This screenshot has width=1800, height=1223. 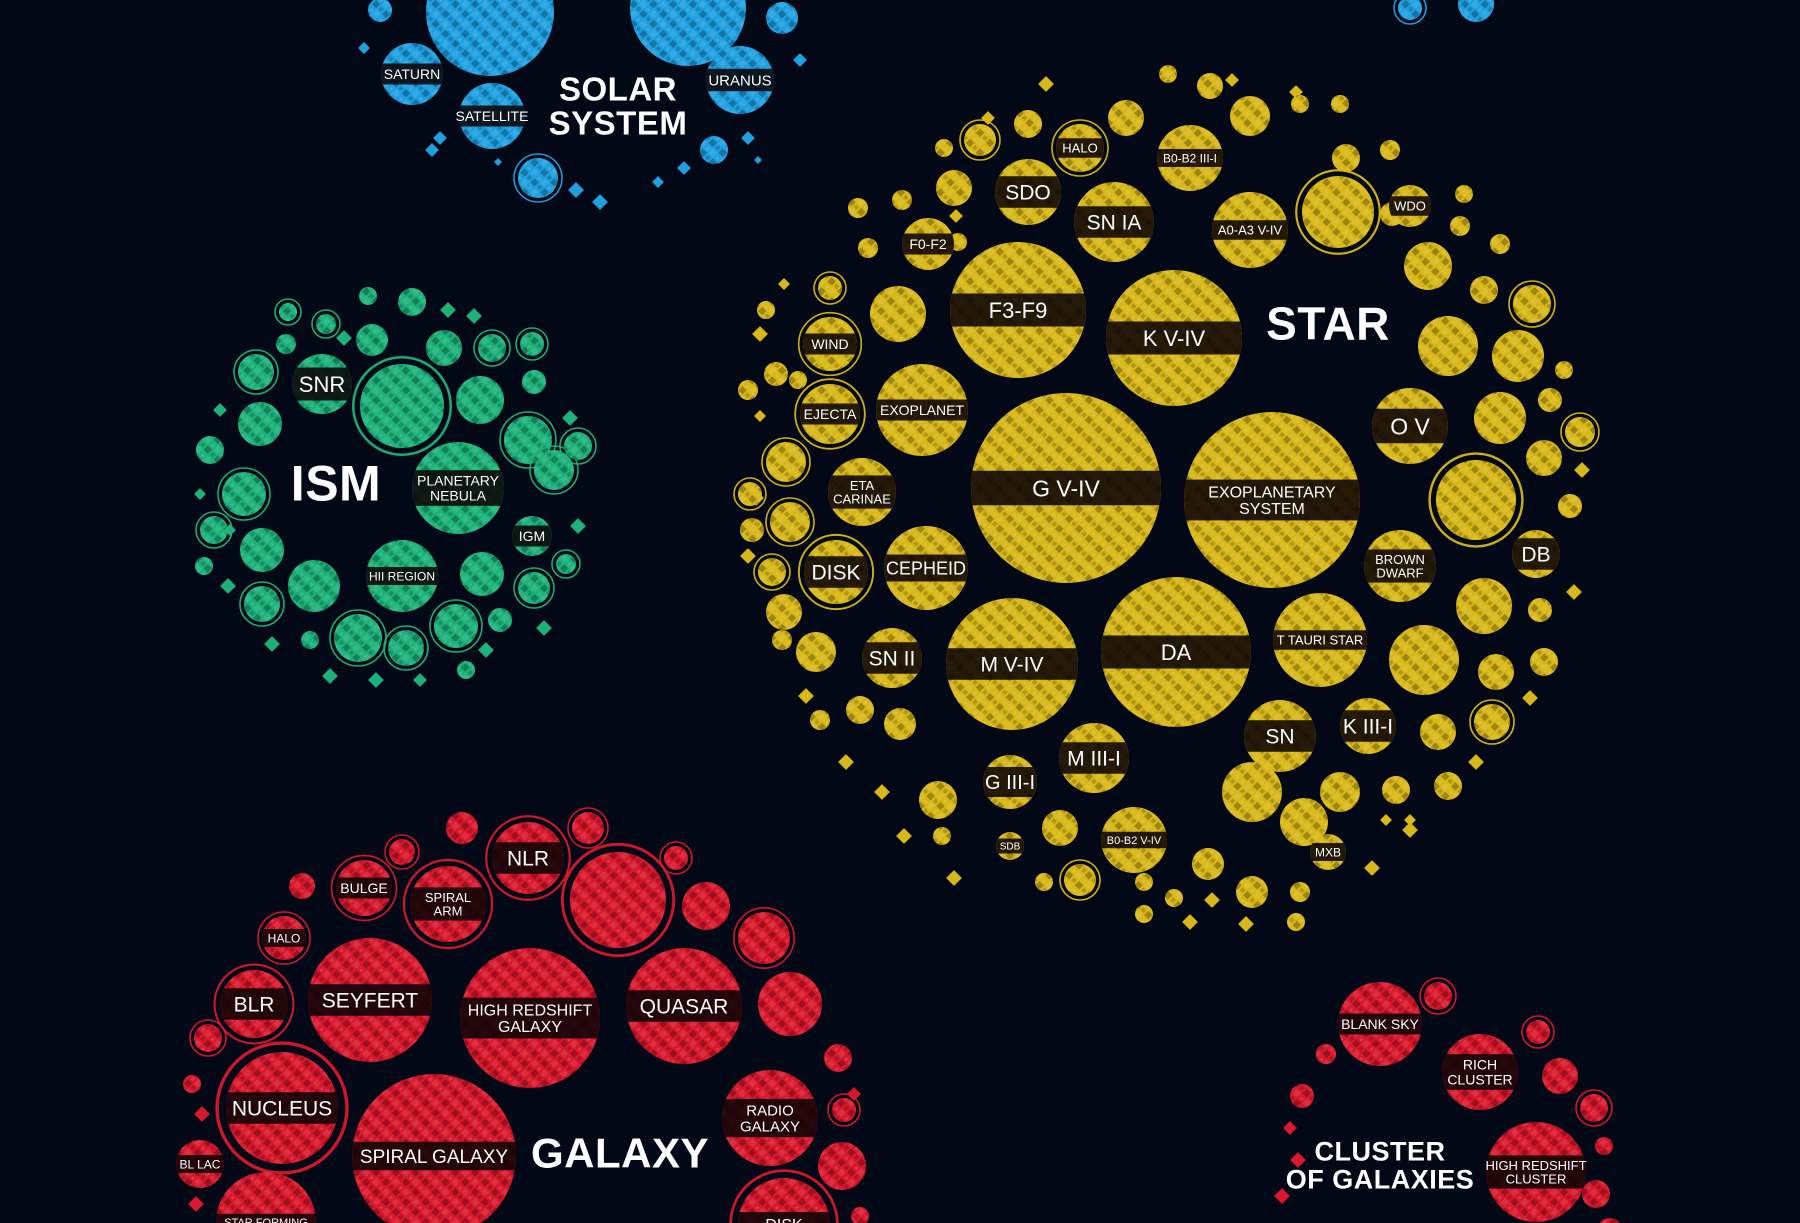 What do you see at coordinates (1010, 782) in the screenshot?
I see `star-g-iii-i-label-band` at bounding box center [1010, 782].